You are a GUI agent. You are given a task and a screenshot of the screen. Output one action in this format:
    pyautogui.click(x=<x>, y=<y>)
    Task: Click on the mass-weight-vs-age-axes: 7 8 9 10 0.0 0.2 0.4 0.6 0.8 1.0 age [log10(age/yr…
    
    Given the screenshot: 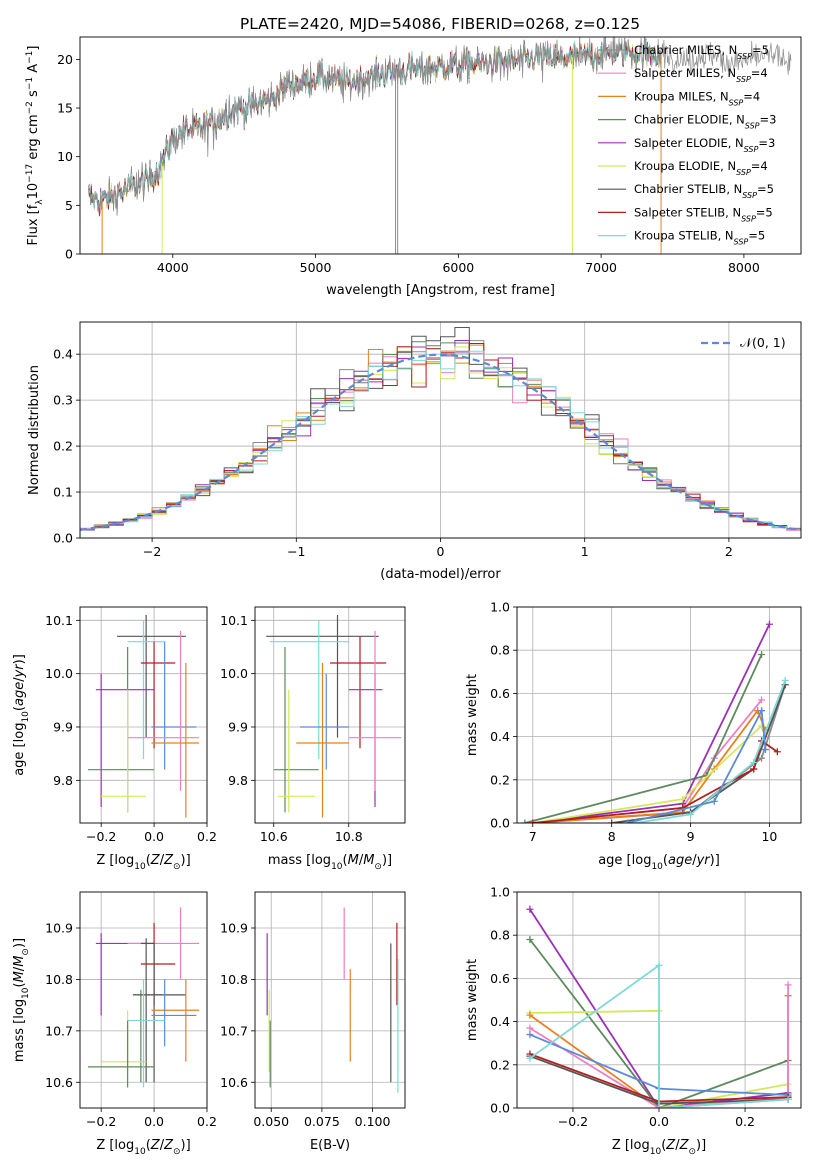 What is the action you would take?
    pyautogui.click(x=633, y=736)
    